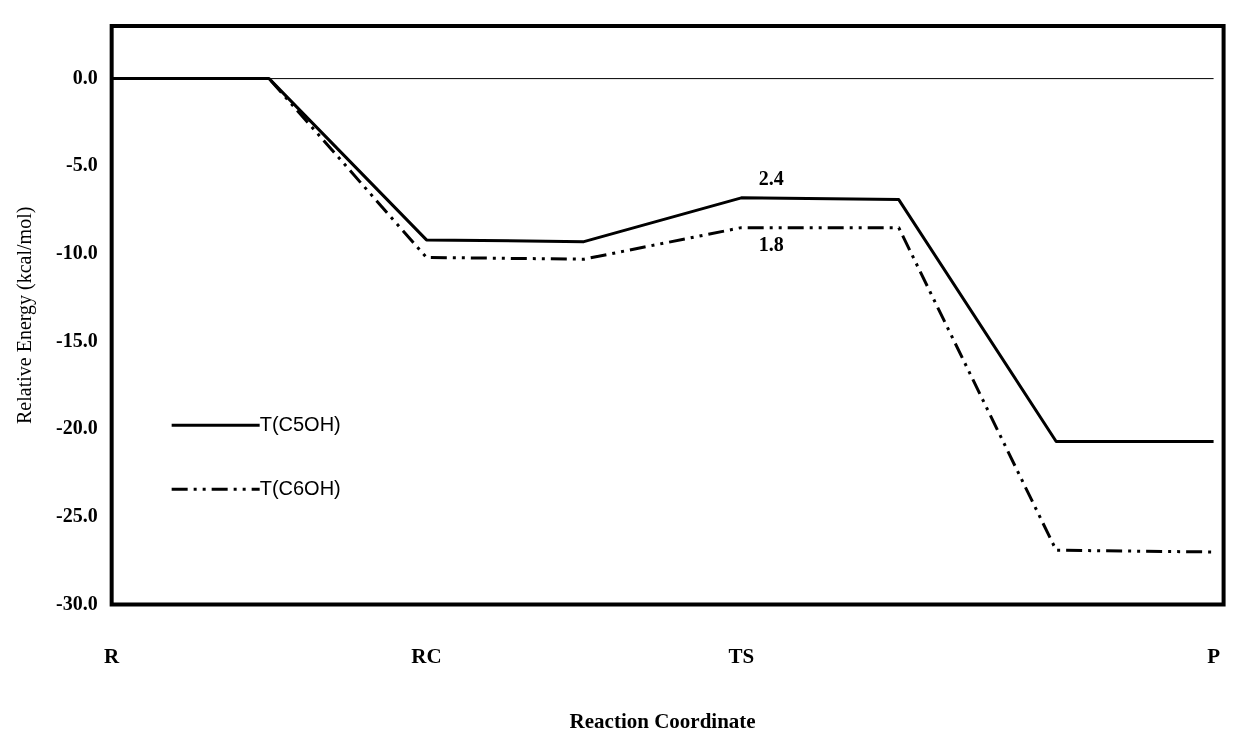  What do you see at coordinates (426, 655) in the screenshot?
I see `x-tick-label: RC` at bounding box center [426, 655].